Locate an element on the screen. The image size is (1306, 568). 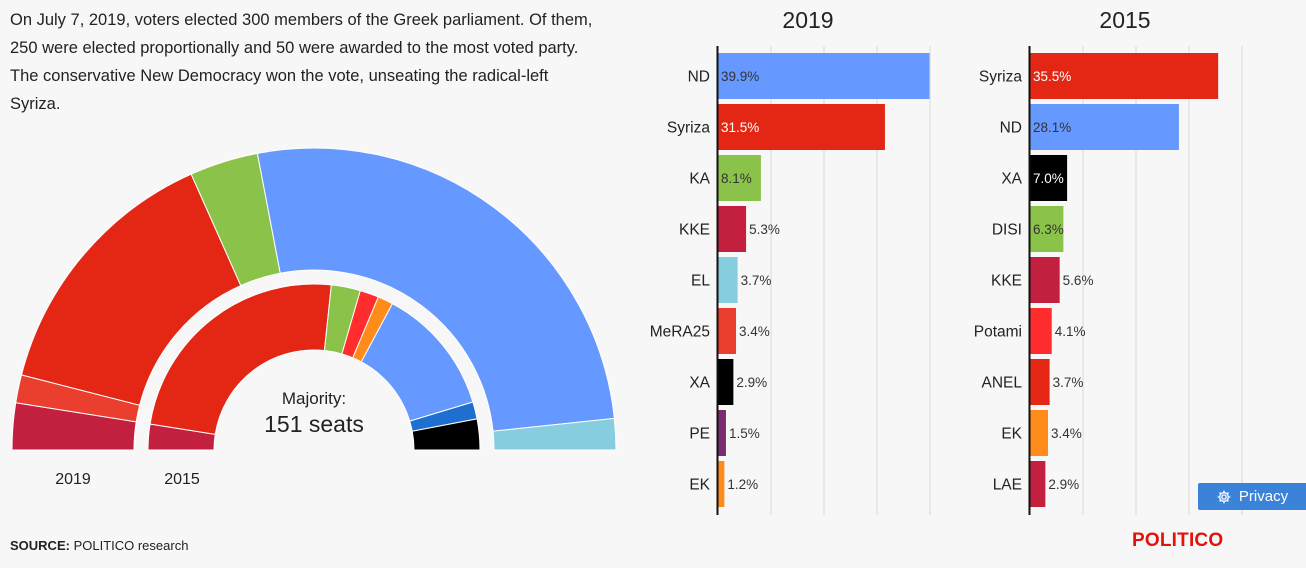
category-label: PE is located at coordinates (699, 434).